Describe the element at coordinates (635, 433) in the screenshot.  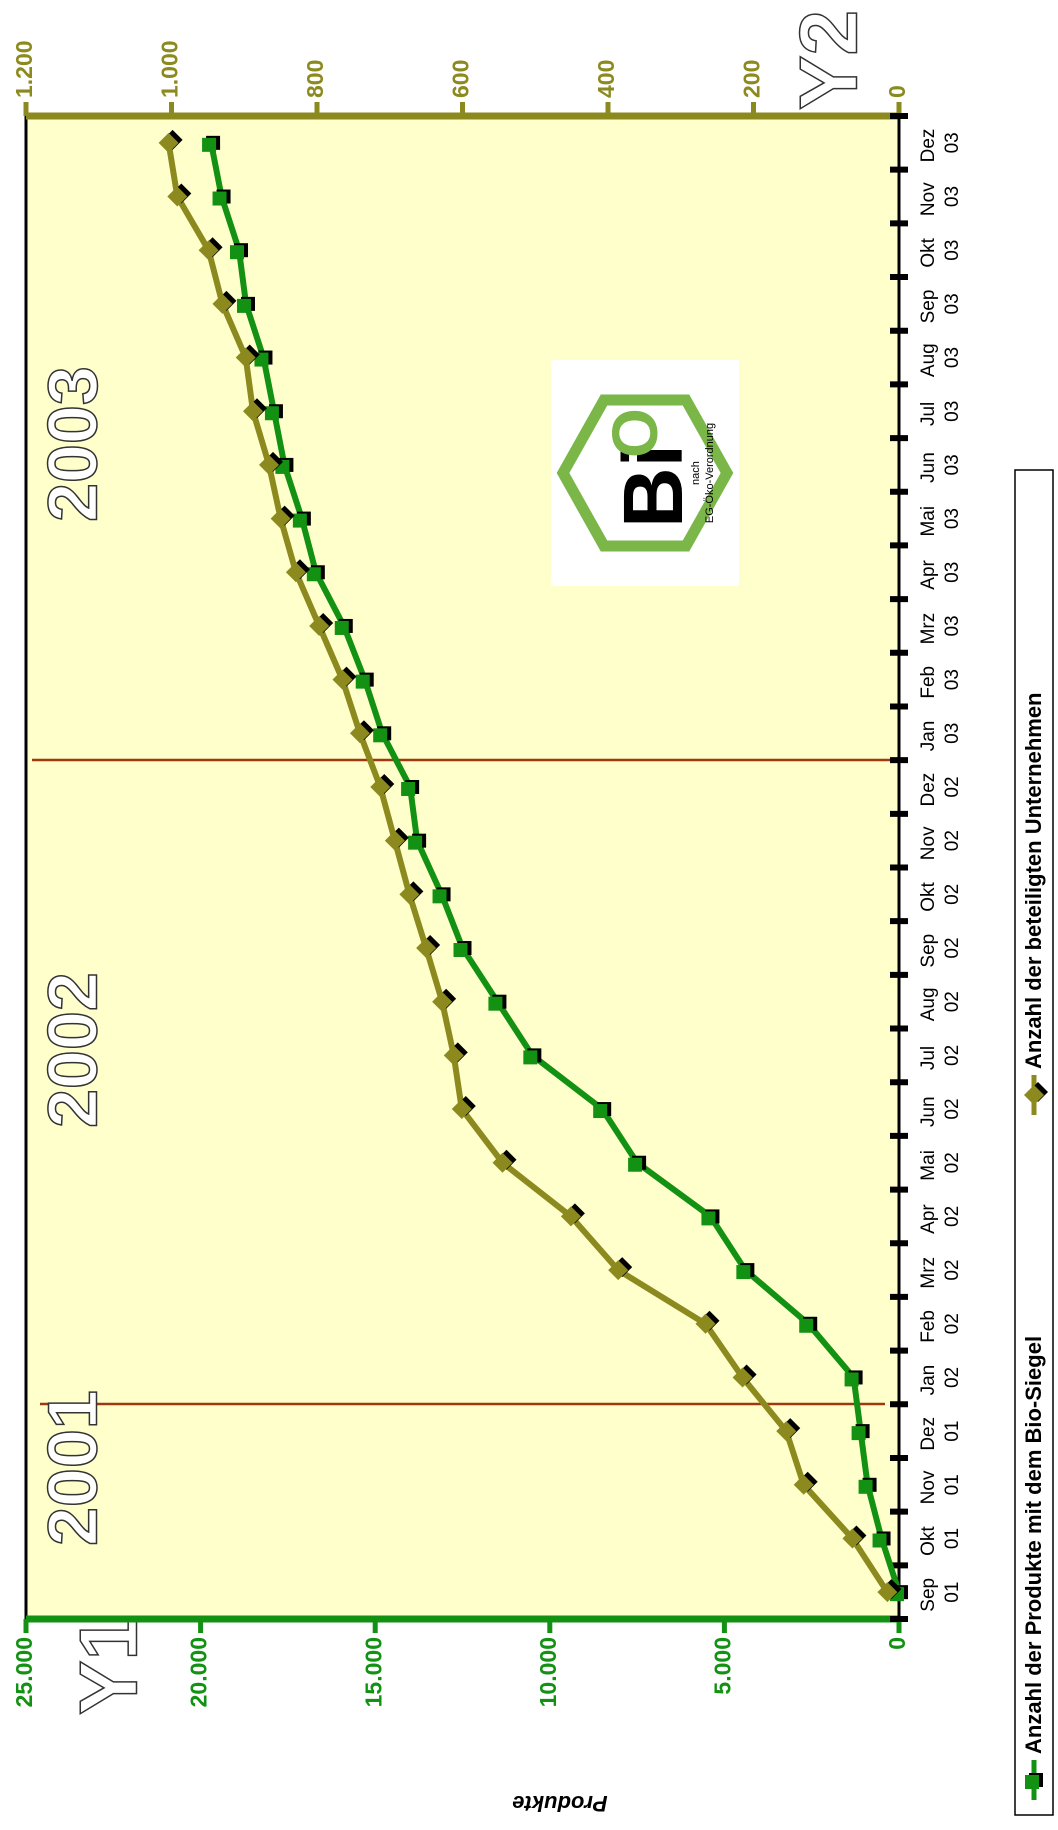
I see `logo-text: O` at that location.